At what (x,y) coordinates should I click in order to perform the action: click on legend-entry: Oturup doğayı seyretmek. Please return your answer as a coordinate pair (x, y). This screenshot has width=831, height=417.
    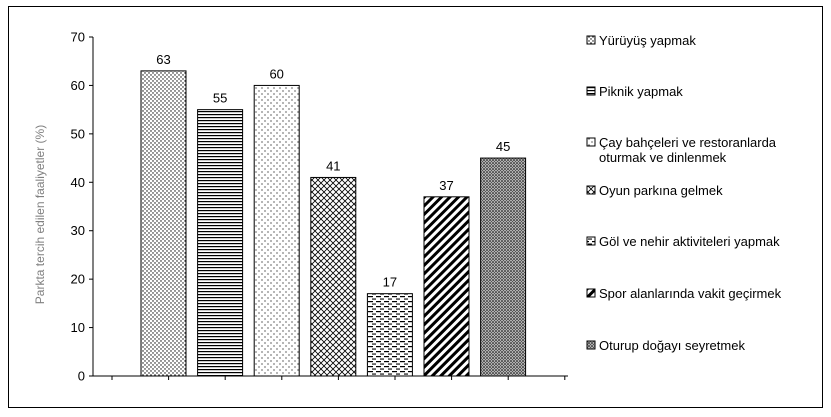
    Looking at the image, I should click on (672, 345).